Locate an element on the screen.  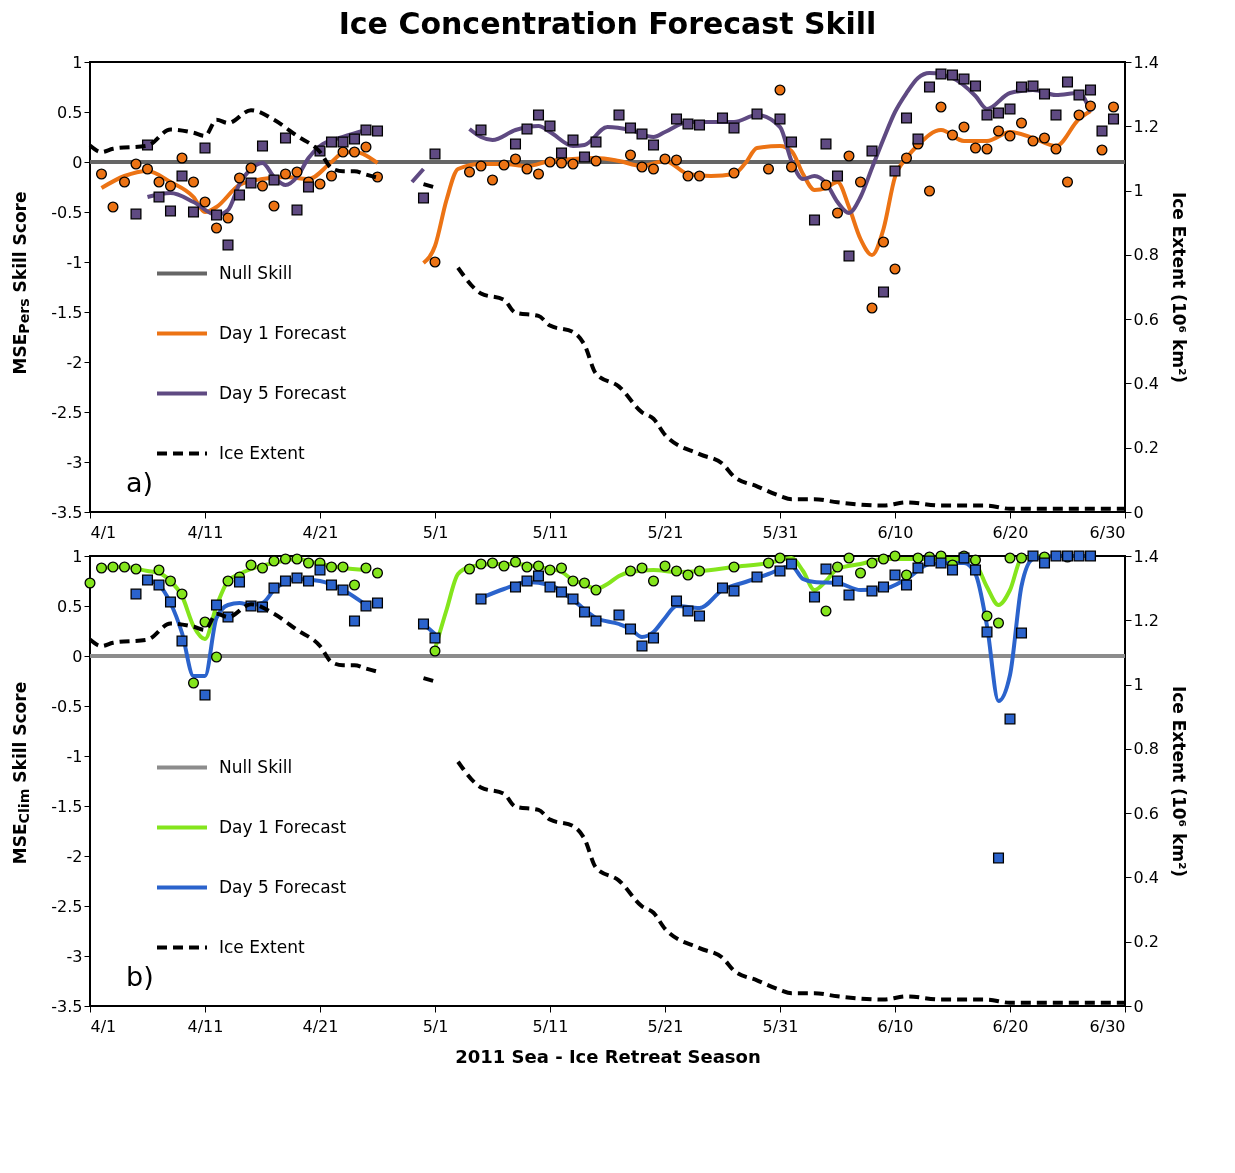
chart-title: Ice Concentration Forecast Skill is located at coordinates (607, 23).